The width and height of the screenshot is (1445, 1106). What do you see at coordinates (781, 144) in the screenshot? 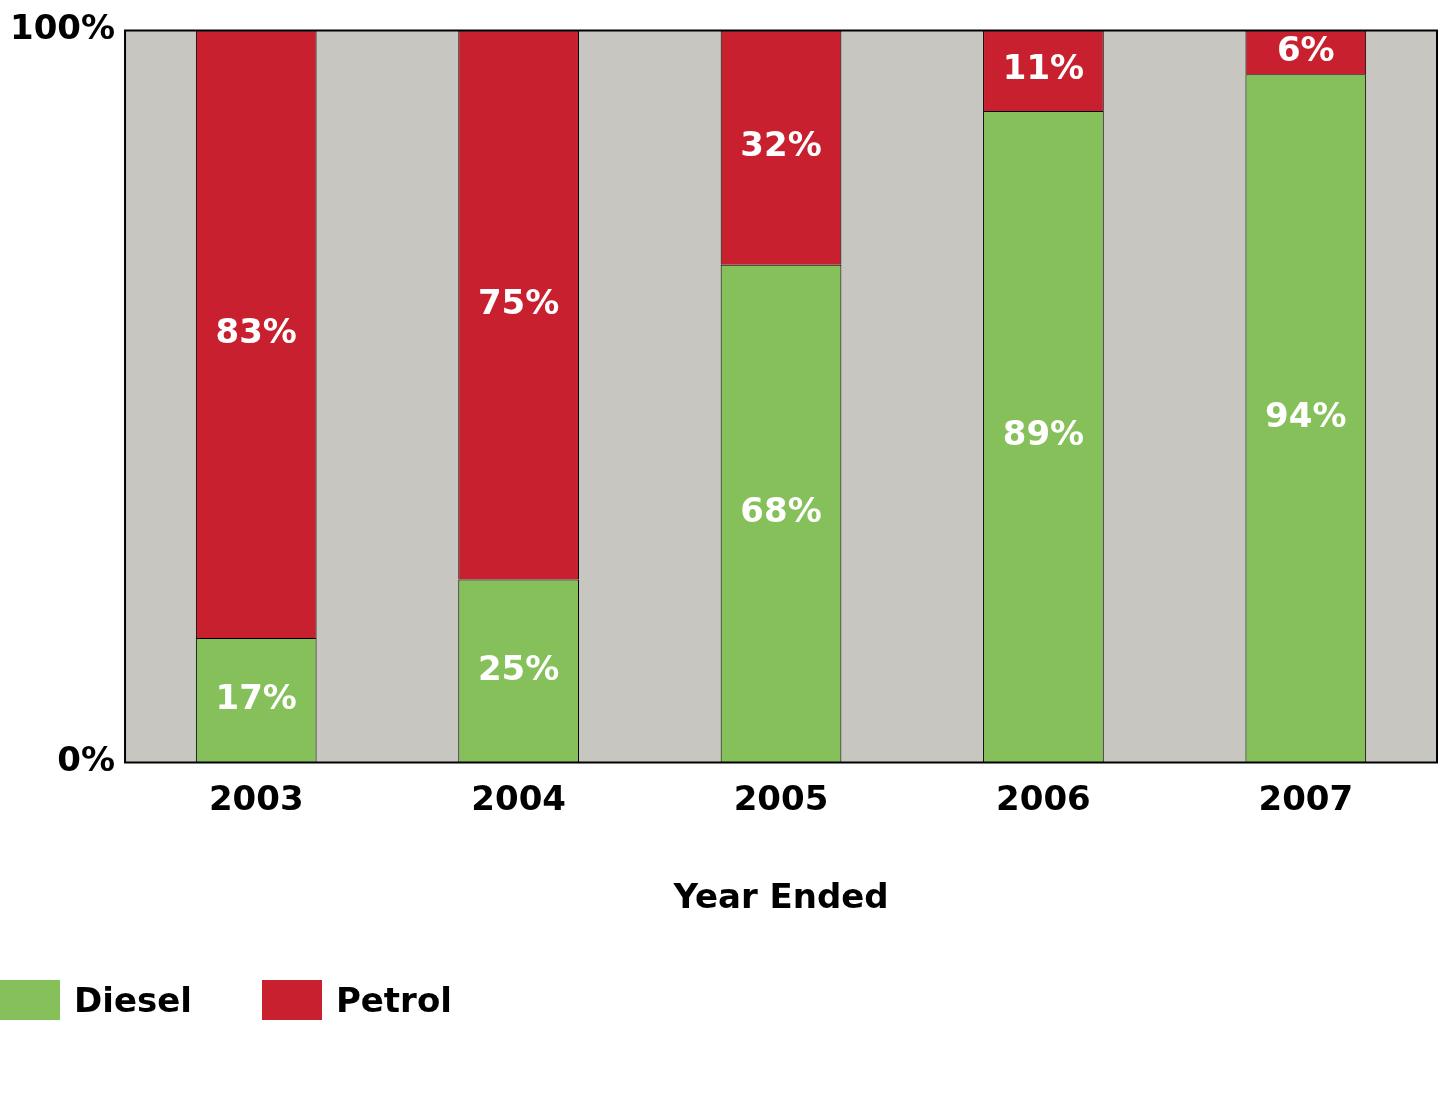
I see `data-label: 32%` at bounding box center [781, 144].